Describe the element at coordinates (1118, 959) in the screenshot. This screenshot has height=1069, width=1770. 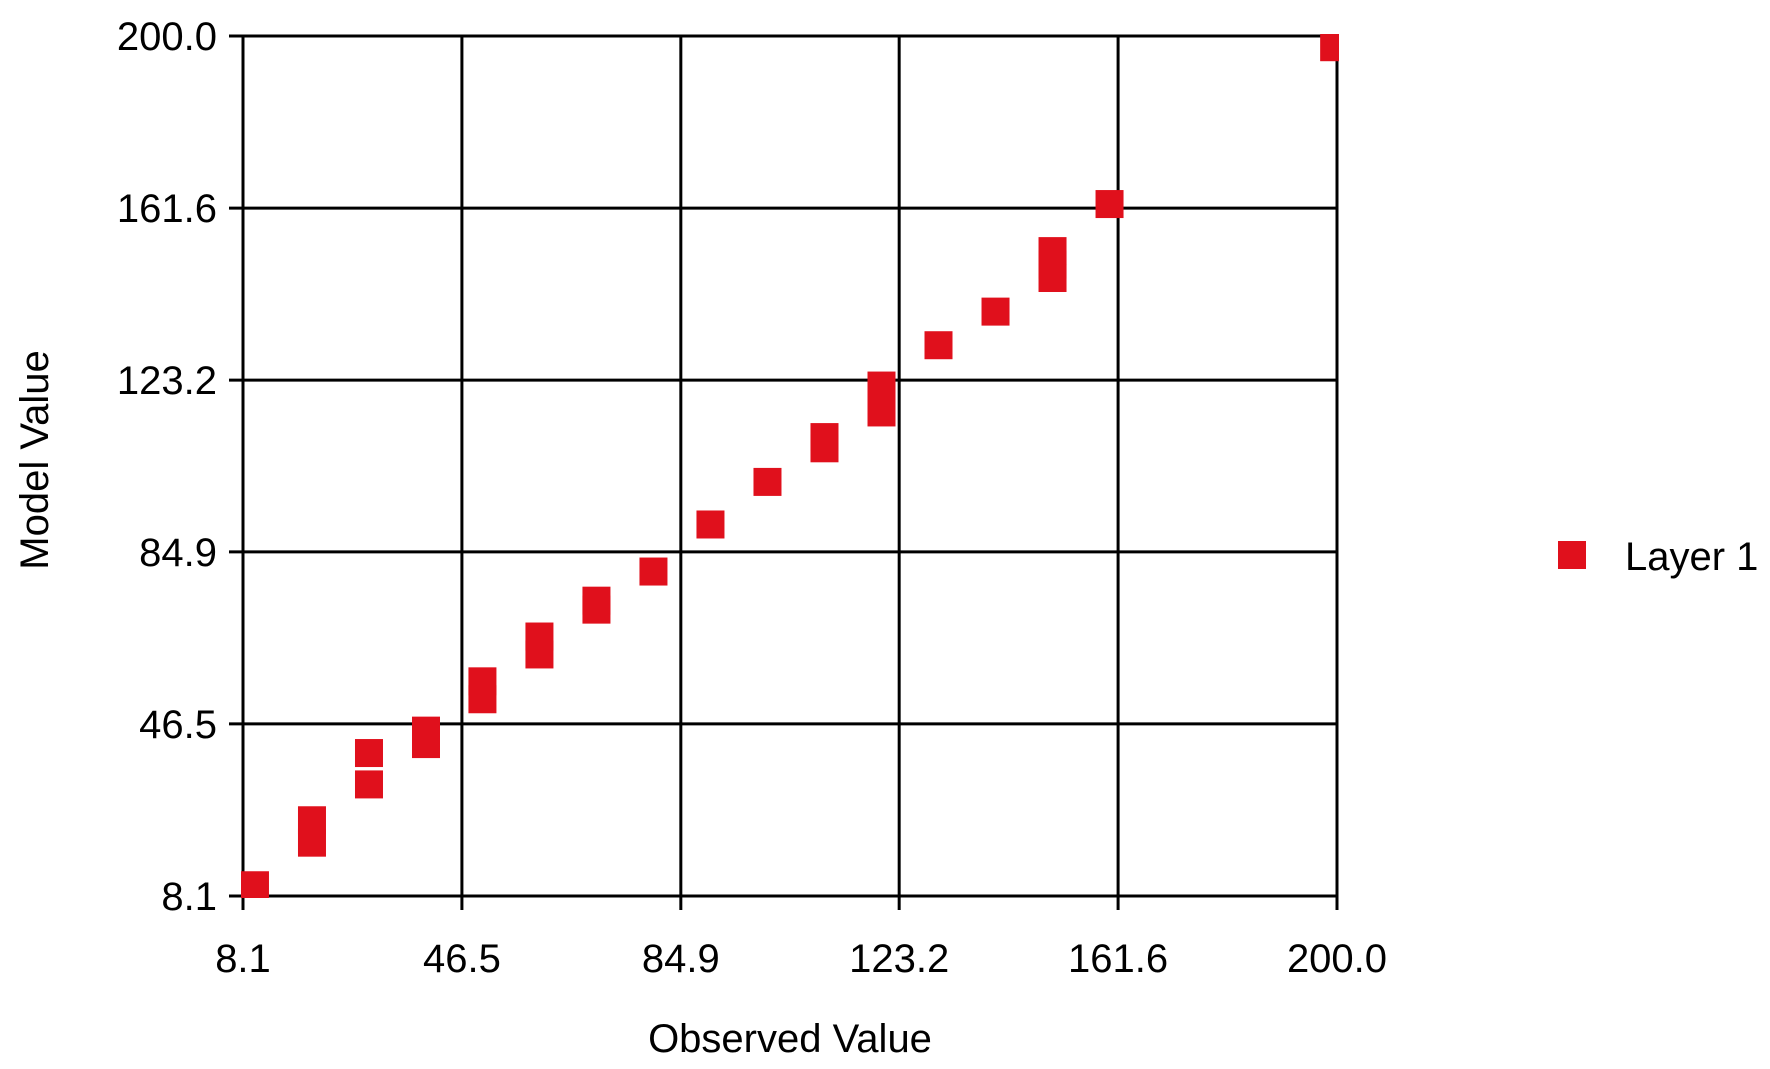
I see `x-tick-label: 161.6` at that location.